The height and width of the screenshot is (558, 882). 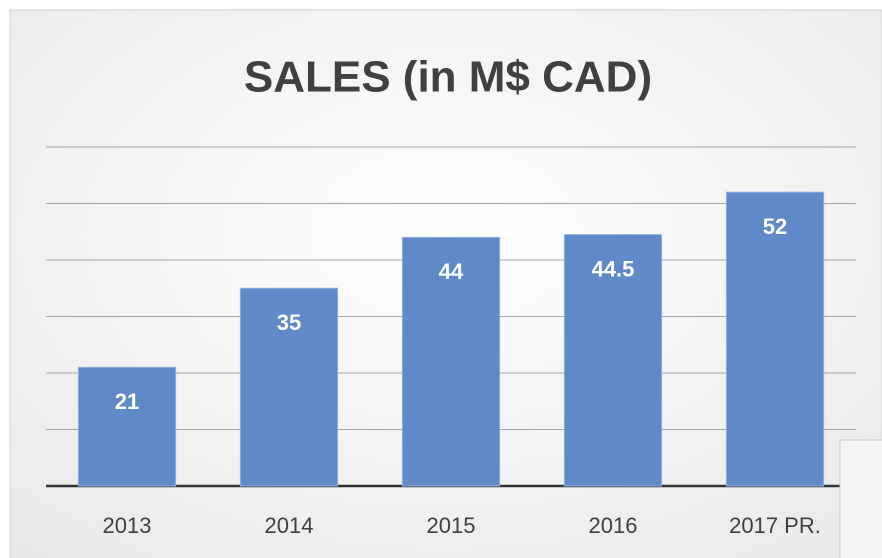 What do you see at coordinates (127, 525) in the screenshot?
I see `x-tick-label: 2013` at bounding box center [127, 525].